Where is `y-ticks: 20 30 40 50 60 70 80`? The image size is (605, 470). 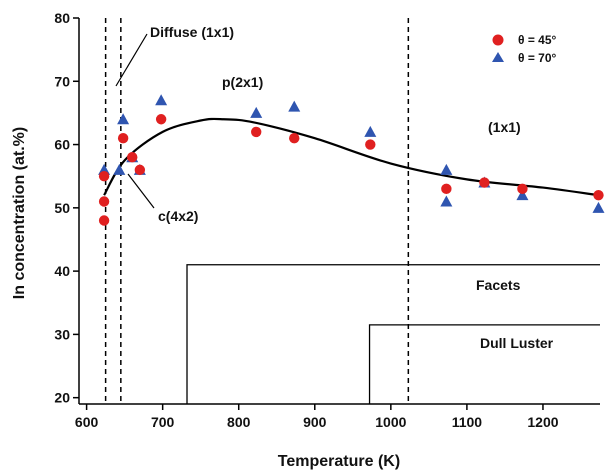 y-ticks: 20 30 40 50 60 70 80 is located at coordinates (66, 208).